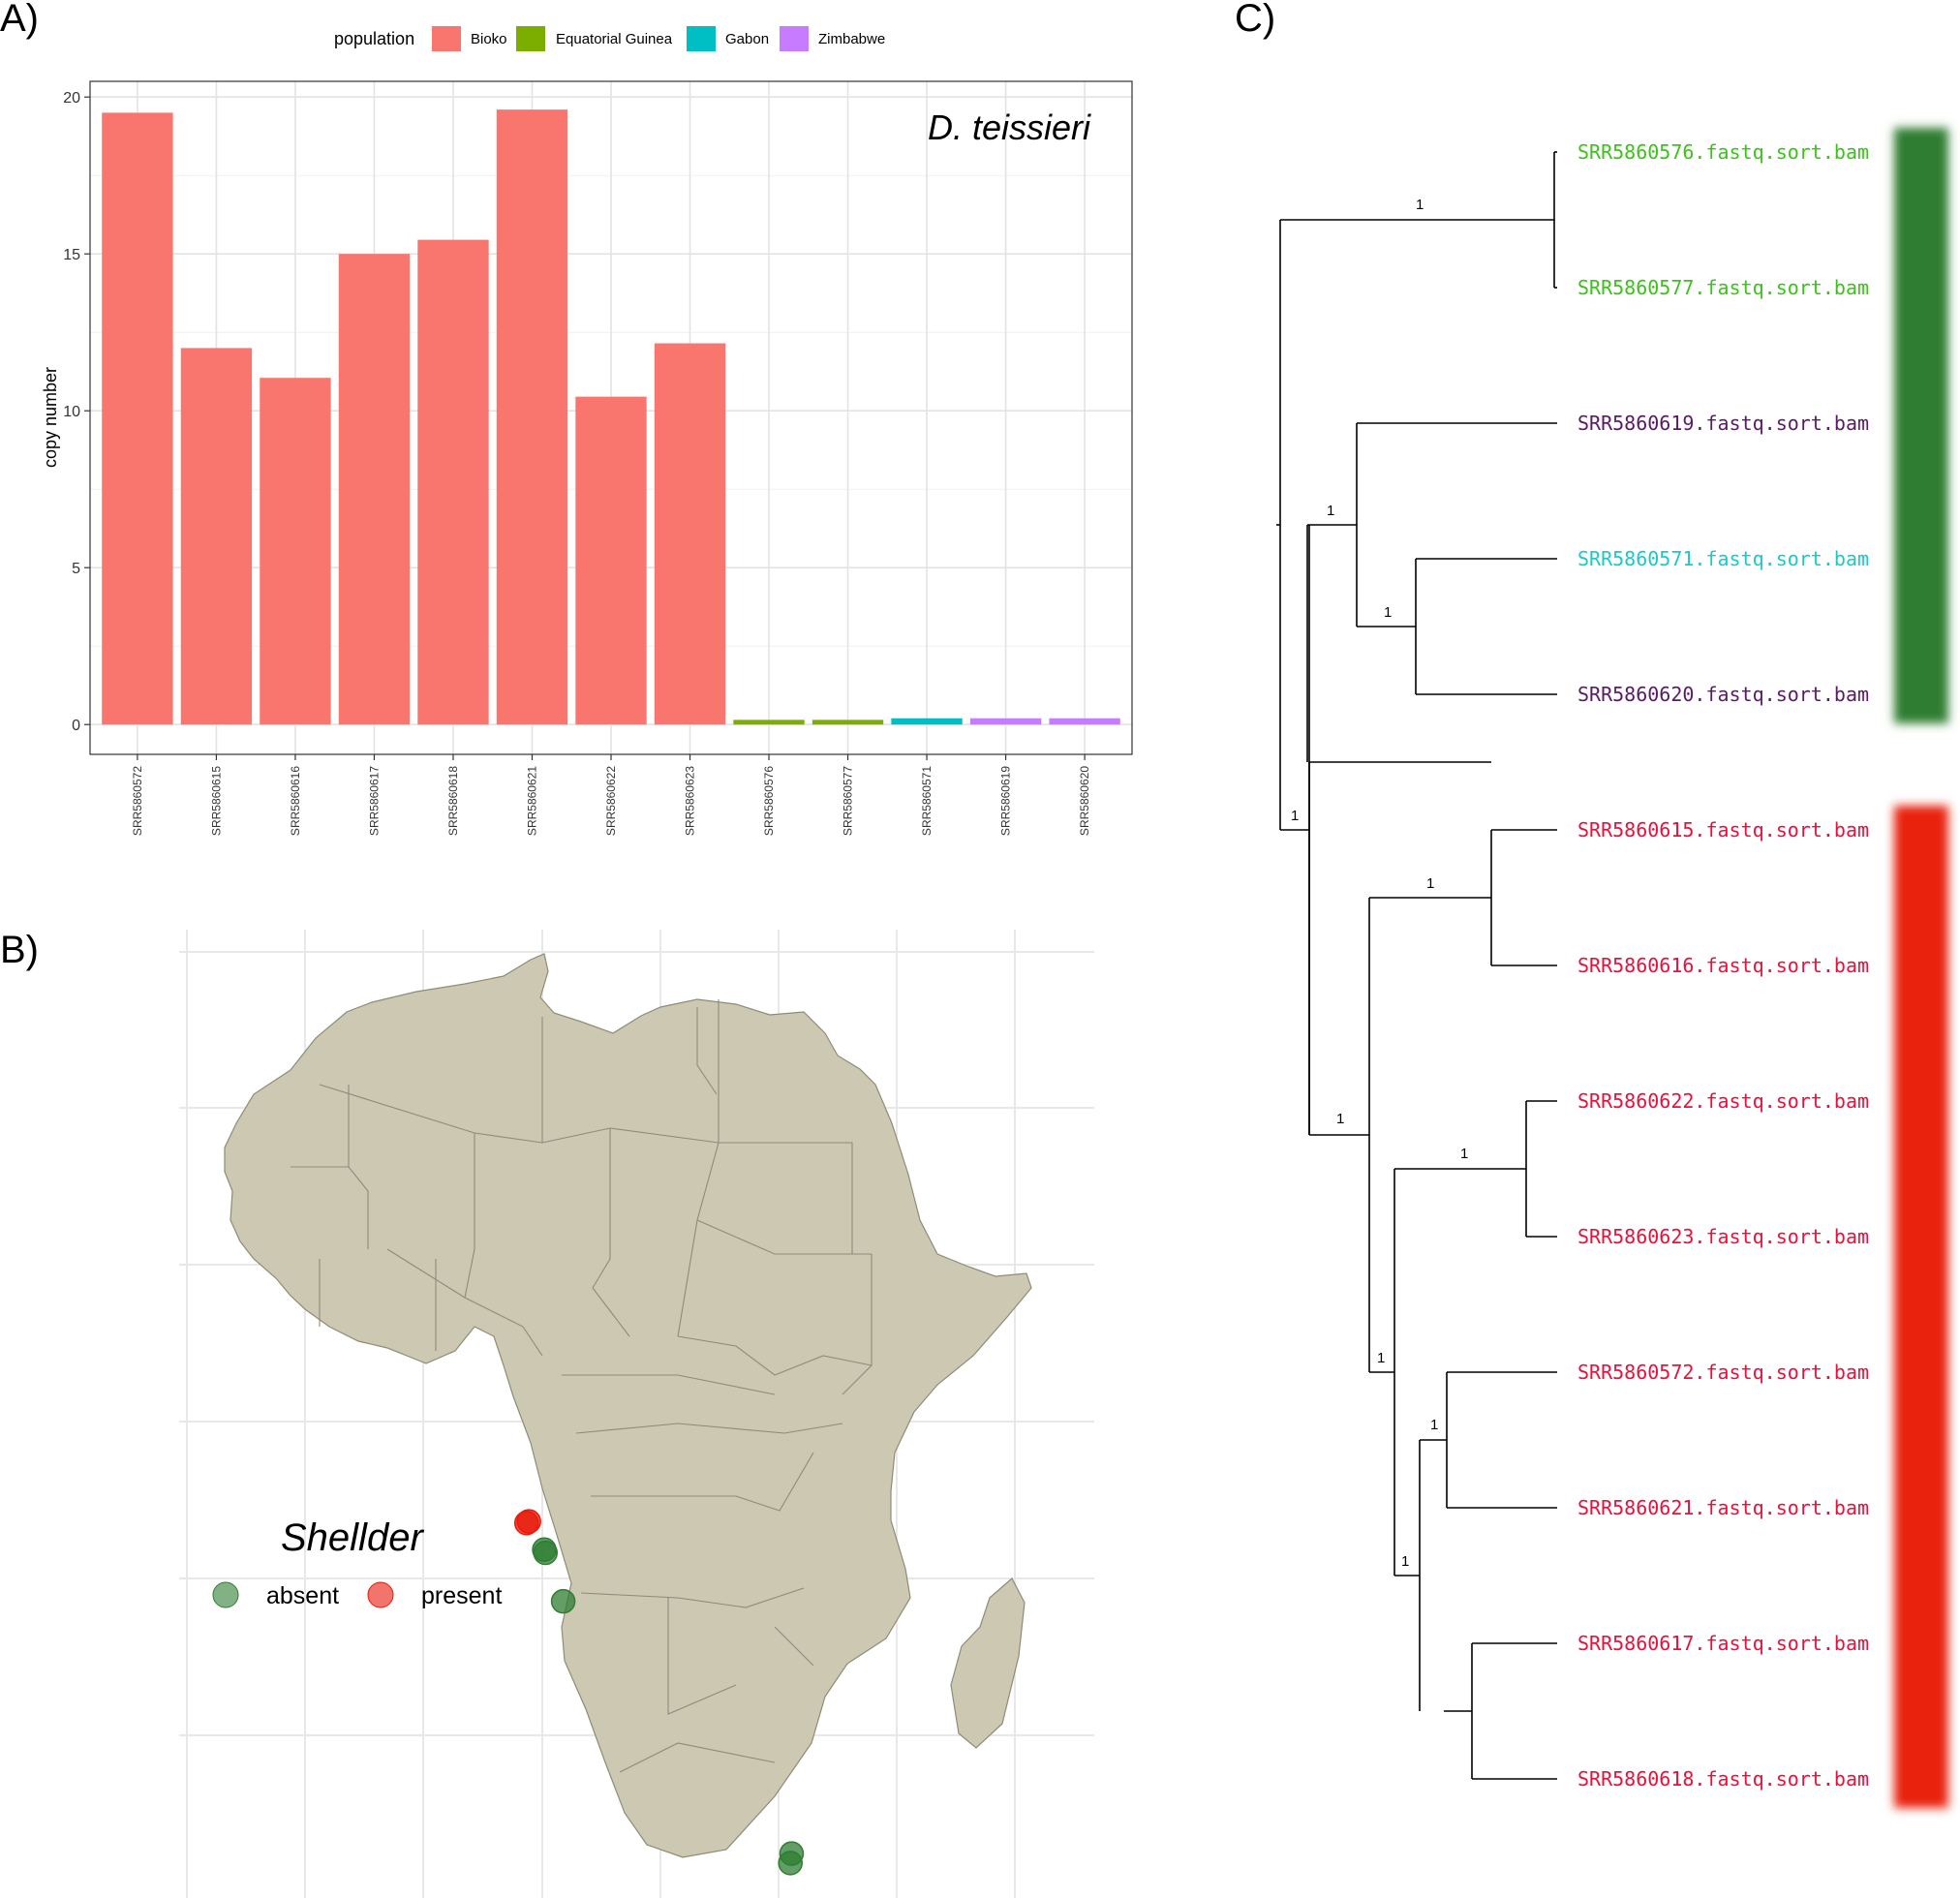 The height and width of the screenshot is (1898, 1960). What do you see at coordinates (1006, 801) in the screenshot?
I see `x-tick-label: SRR5860619` at bounding box center [1006, 801].